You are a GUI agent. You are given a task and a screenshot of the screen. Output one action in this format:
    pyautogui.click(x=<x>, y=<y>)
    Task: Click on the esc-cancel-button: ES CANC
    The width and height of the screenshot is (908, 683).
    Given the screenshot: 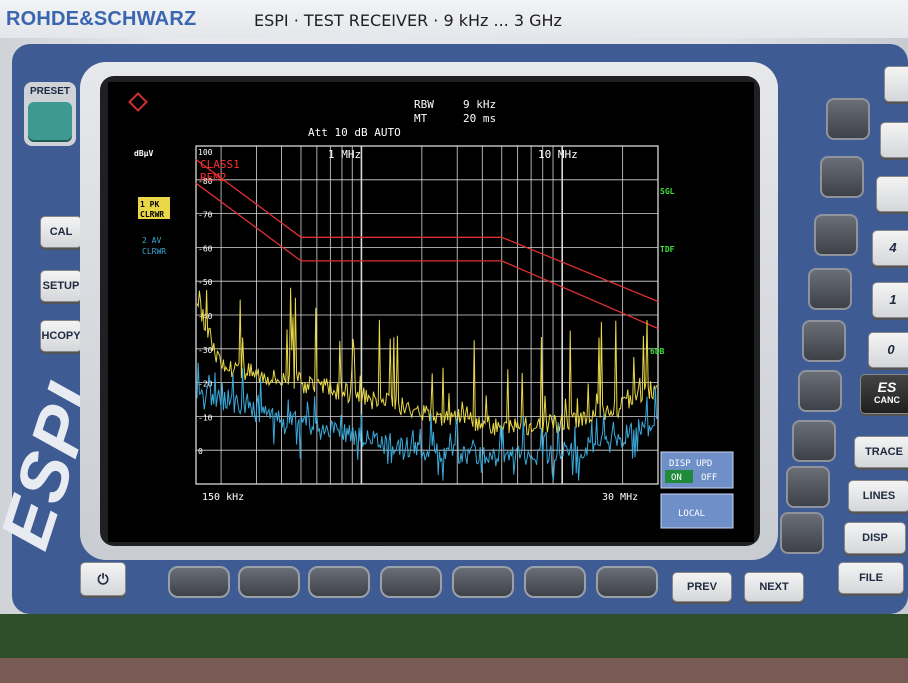 What is the action you would take?
    pyautogui.click(x=884, y=394)
    